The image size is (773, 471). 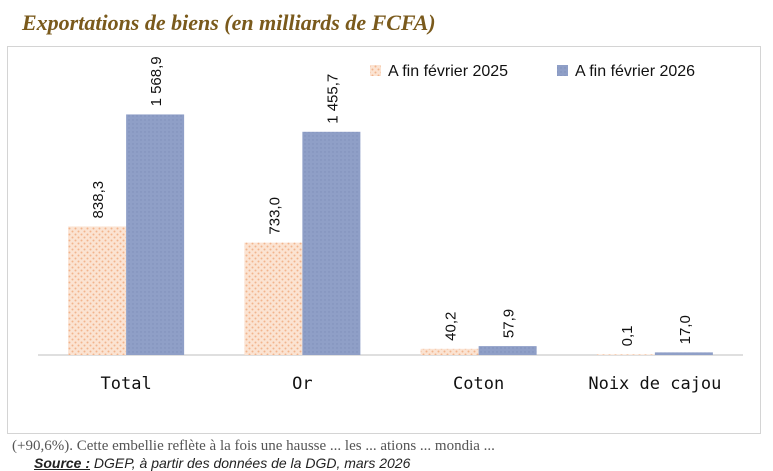 What do you see at coordinates (332, 99) in the screenshot?
I see `data-label: 1 455,7` at bounding box center [332, 99].